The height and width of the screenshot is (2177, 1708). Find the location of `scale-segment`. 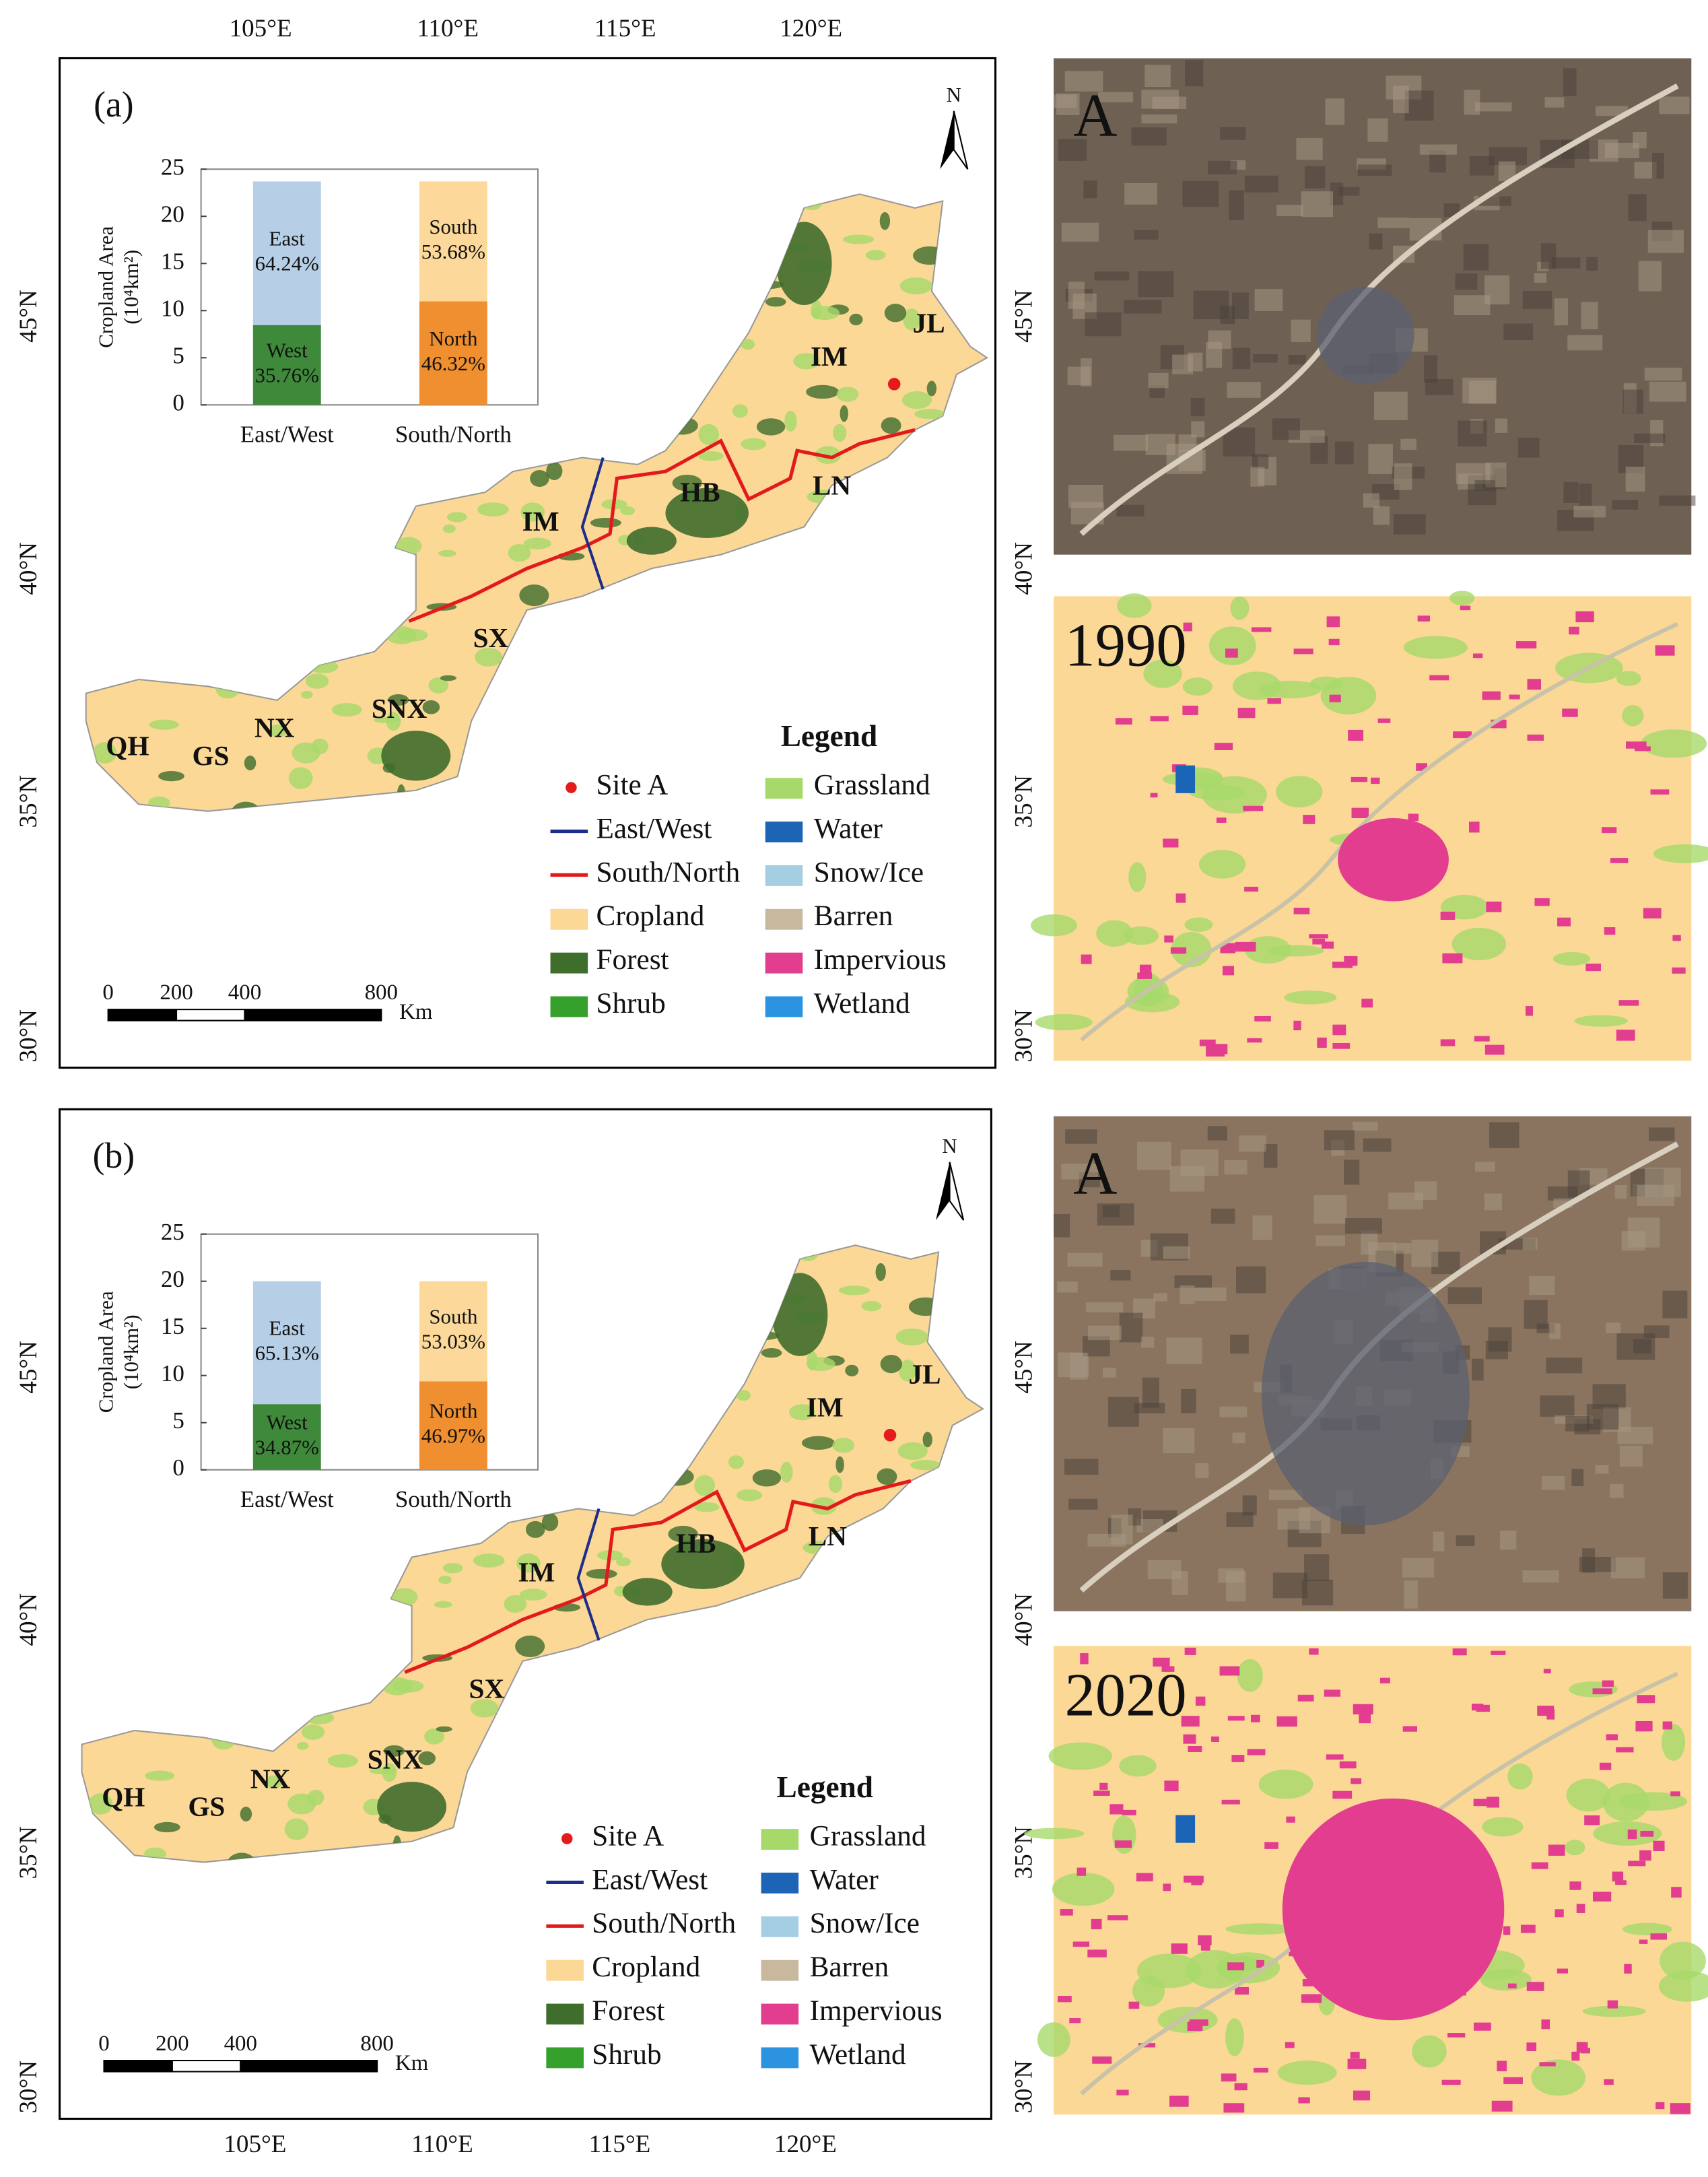

scale-segment is located at coordinates (142, 1015).